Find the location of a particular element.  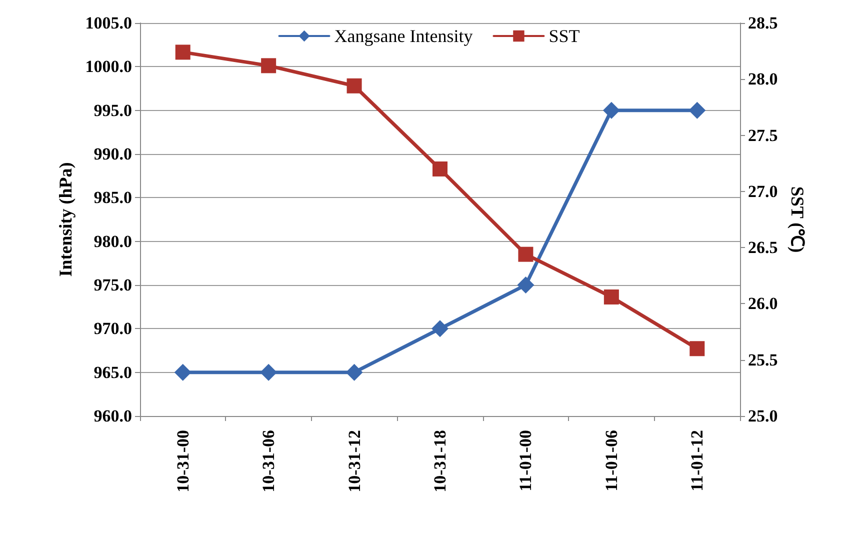

y2-tick-label: 28.0 is located at coordinates (763, 79).